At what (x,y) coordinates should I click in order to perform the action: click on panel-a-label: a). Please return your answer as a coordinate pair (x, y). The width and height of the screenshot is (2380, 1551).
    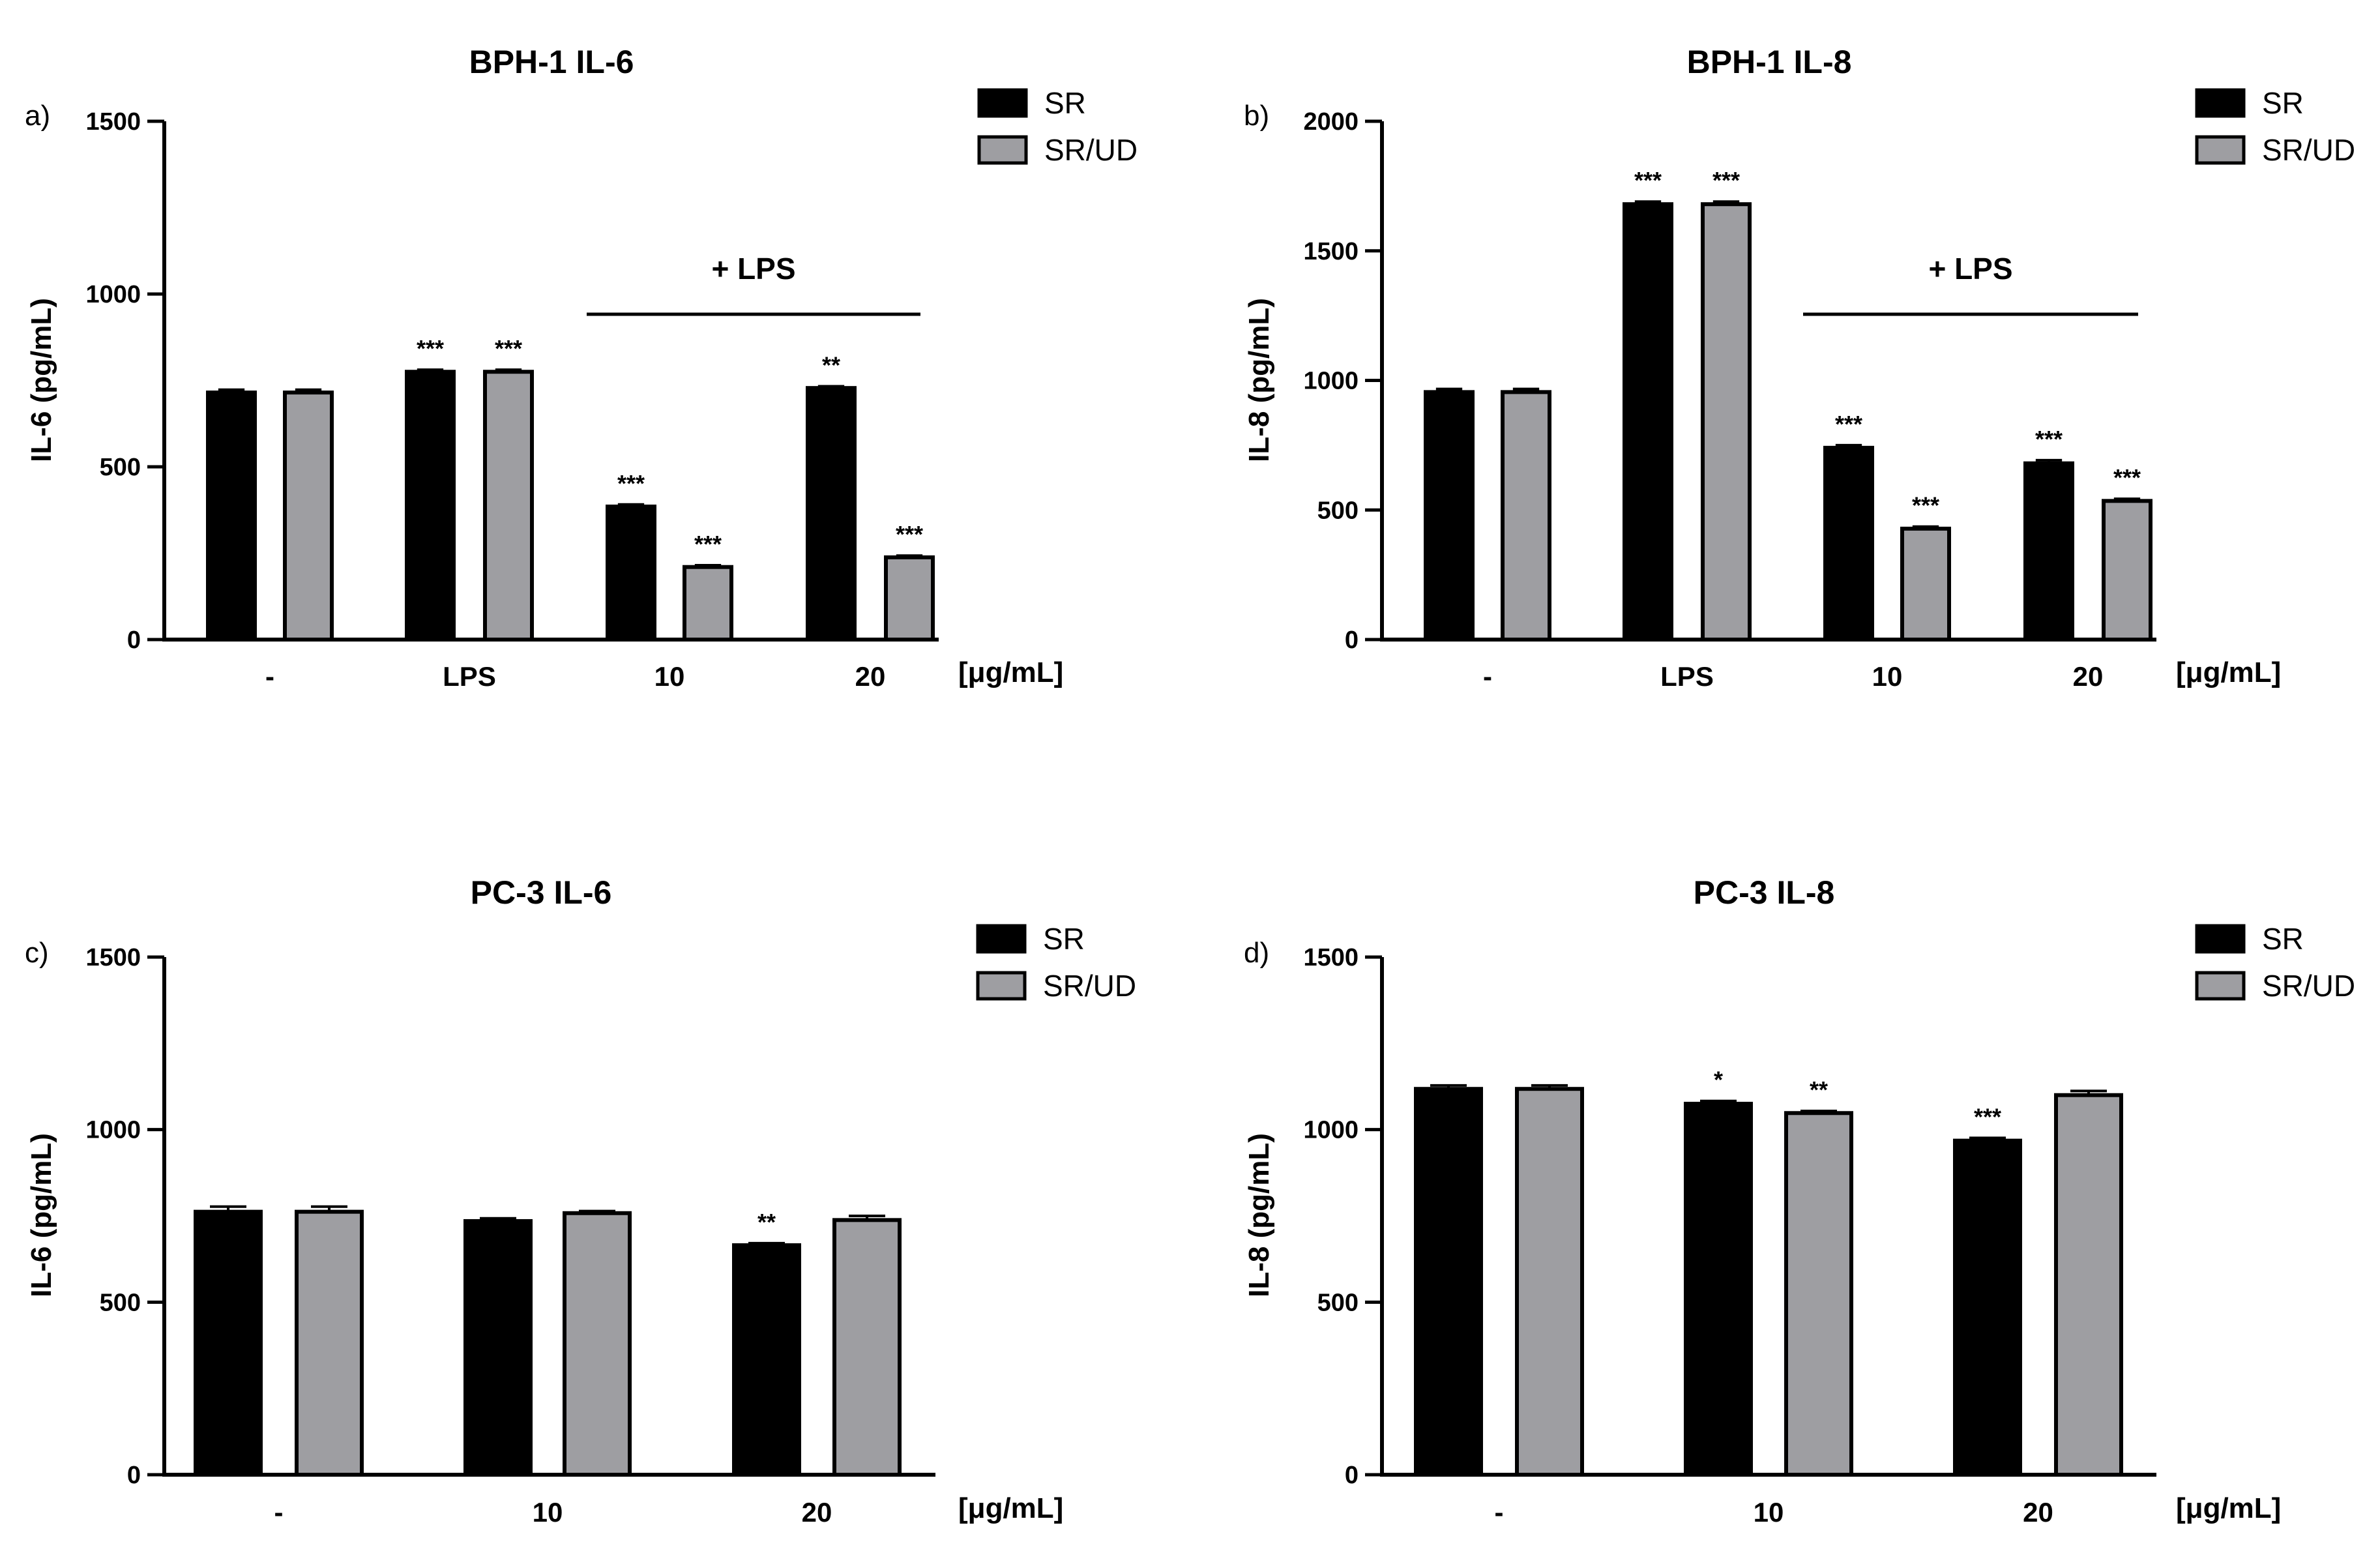
    Looking at the image, I should click on (37, 116).